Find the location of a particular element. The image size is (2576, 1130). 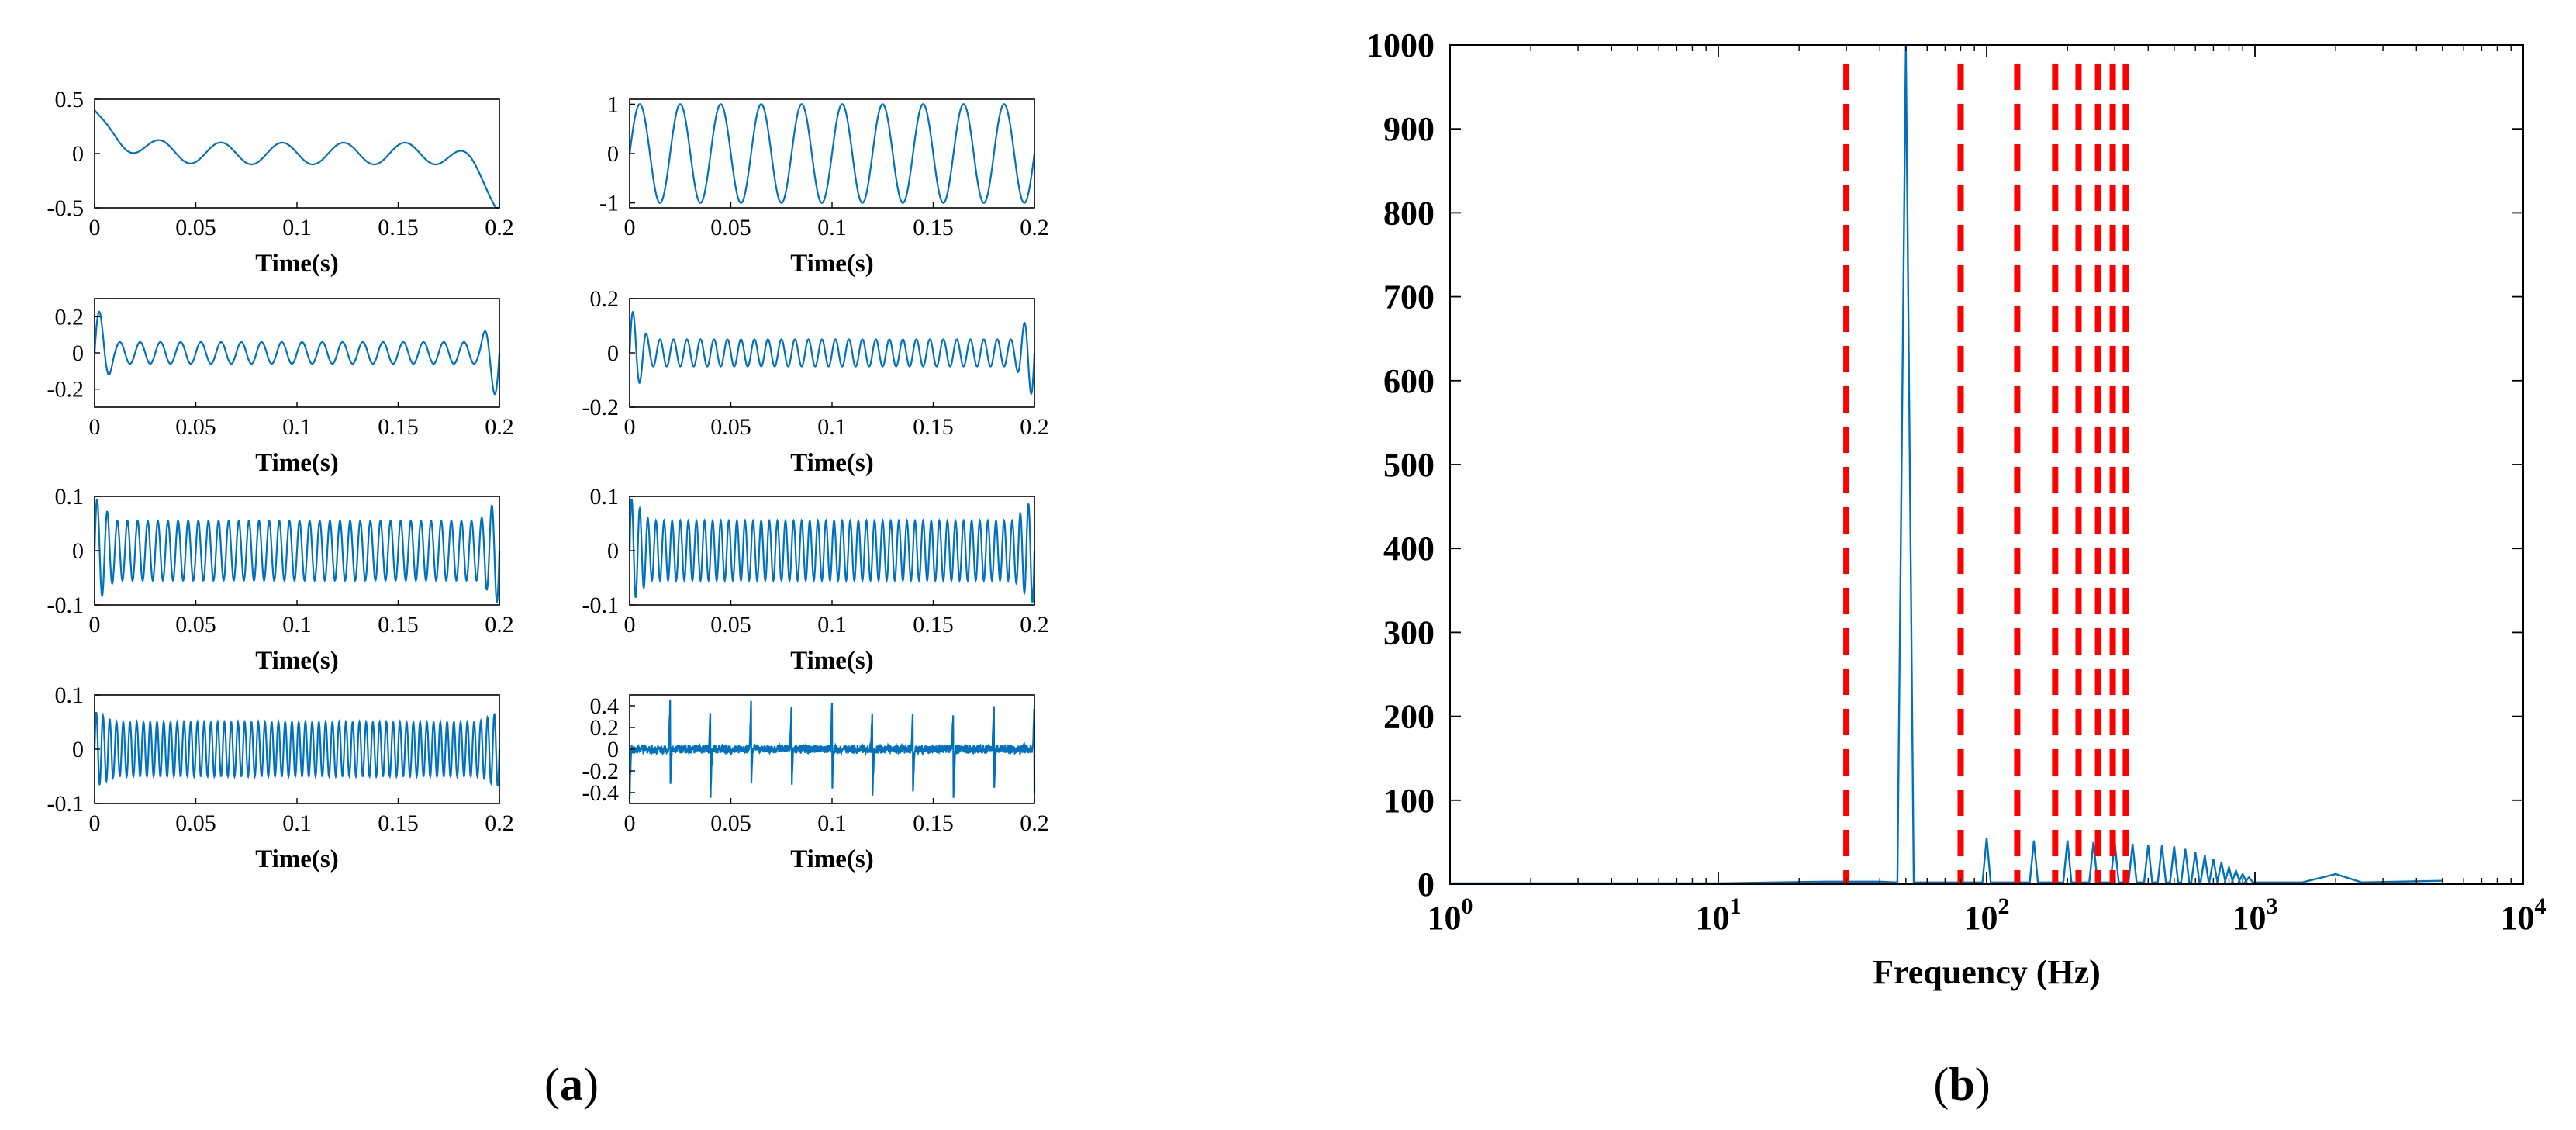

y-tick-label: 0.4 is located at coordinates (605, 706).